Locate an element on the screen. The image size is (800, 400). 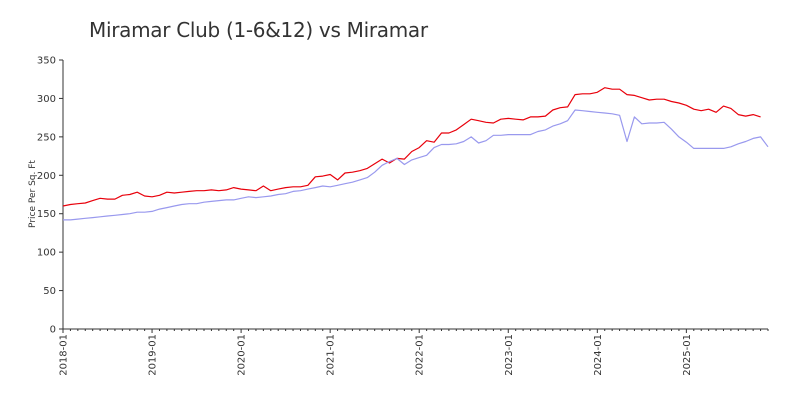
x-tick-label: 2020-01 is located at coordinates (242, 355).